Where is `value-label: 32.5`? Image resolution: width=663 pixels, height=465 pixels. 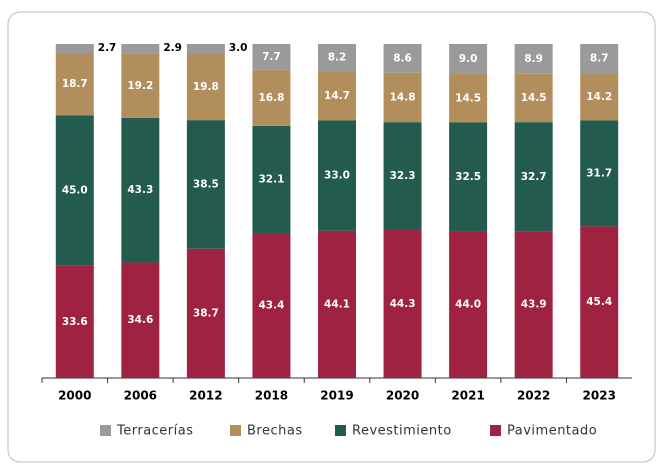
value-label: 32.5 is located at coordinates (468, 177).